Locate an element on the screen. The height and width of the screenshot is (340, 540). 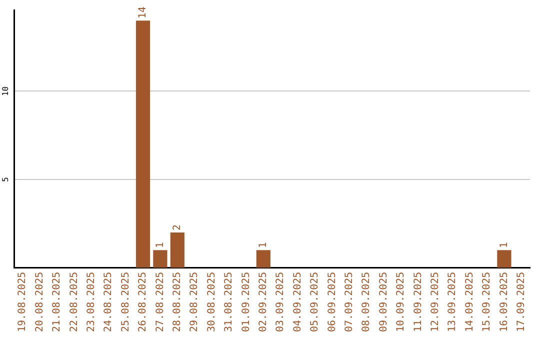
x-tick-label: 01.09.2025 is located at coordinates (246, 302).